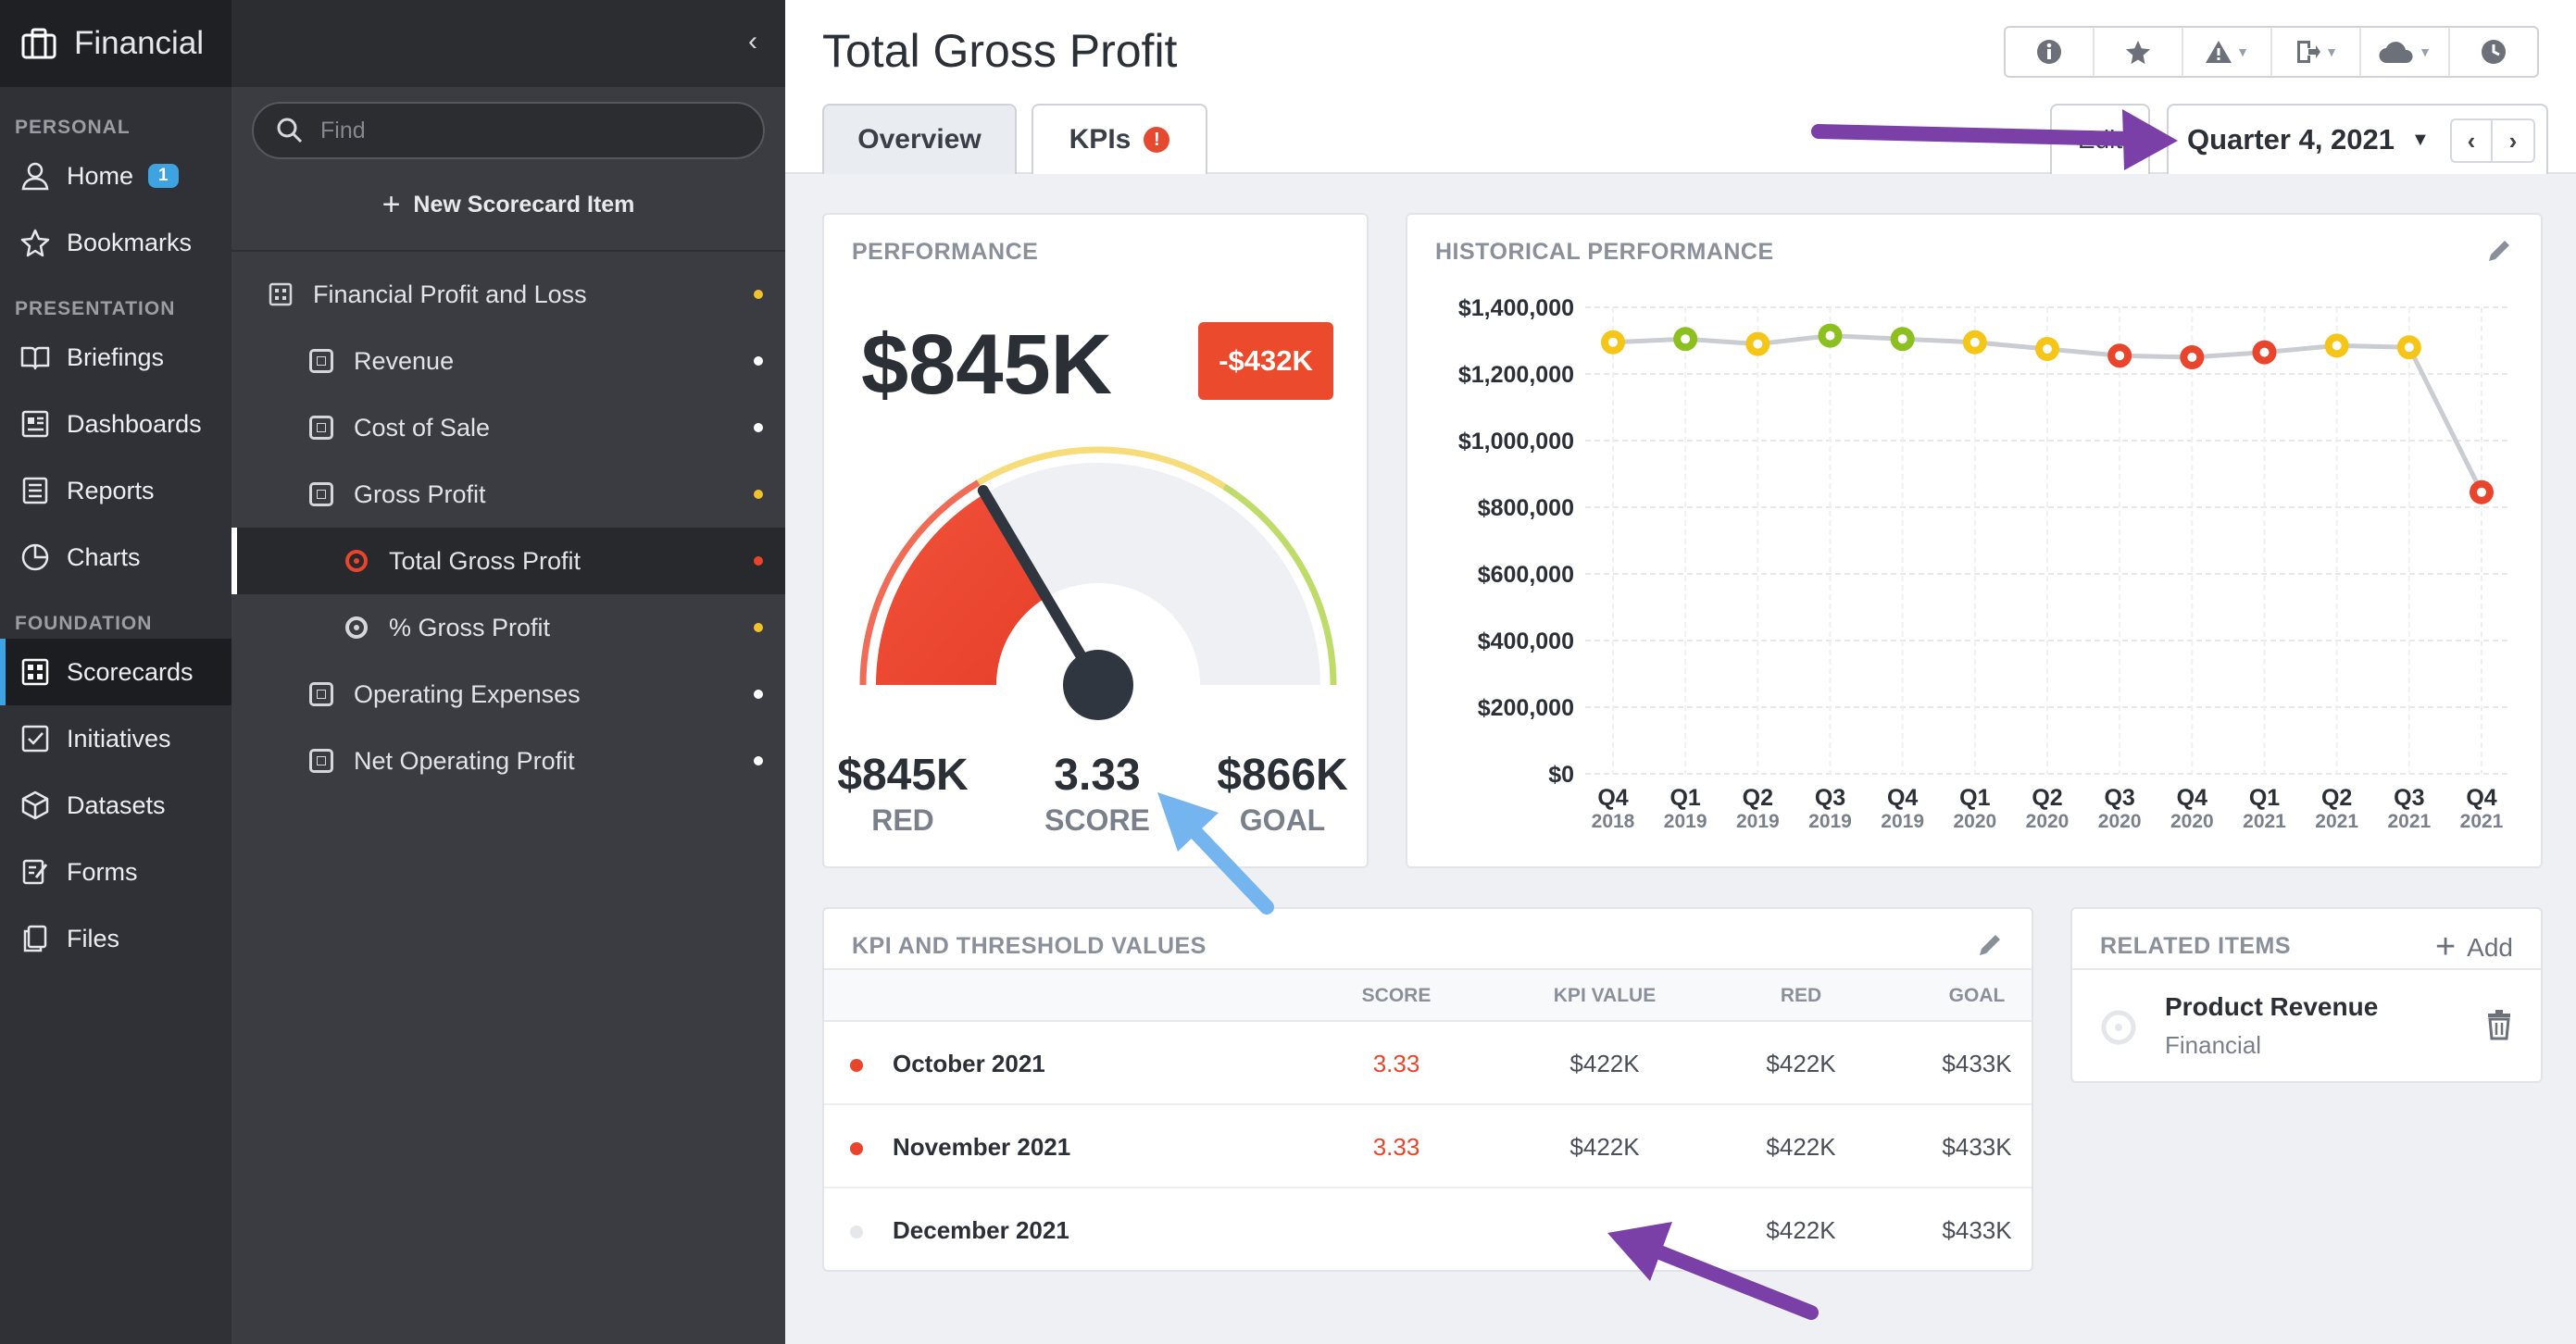 Image resolution: width=2576 pixels, height=1344 pixels. What do you see at coordinates (465, 760) in the screenshot?
I see `tree-item-label: Net Operating Profit` at bounding box center [465, 760].